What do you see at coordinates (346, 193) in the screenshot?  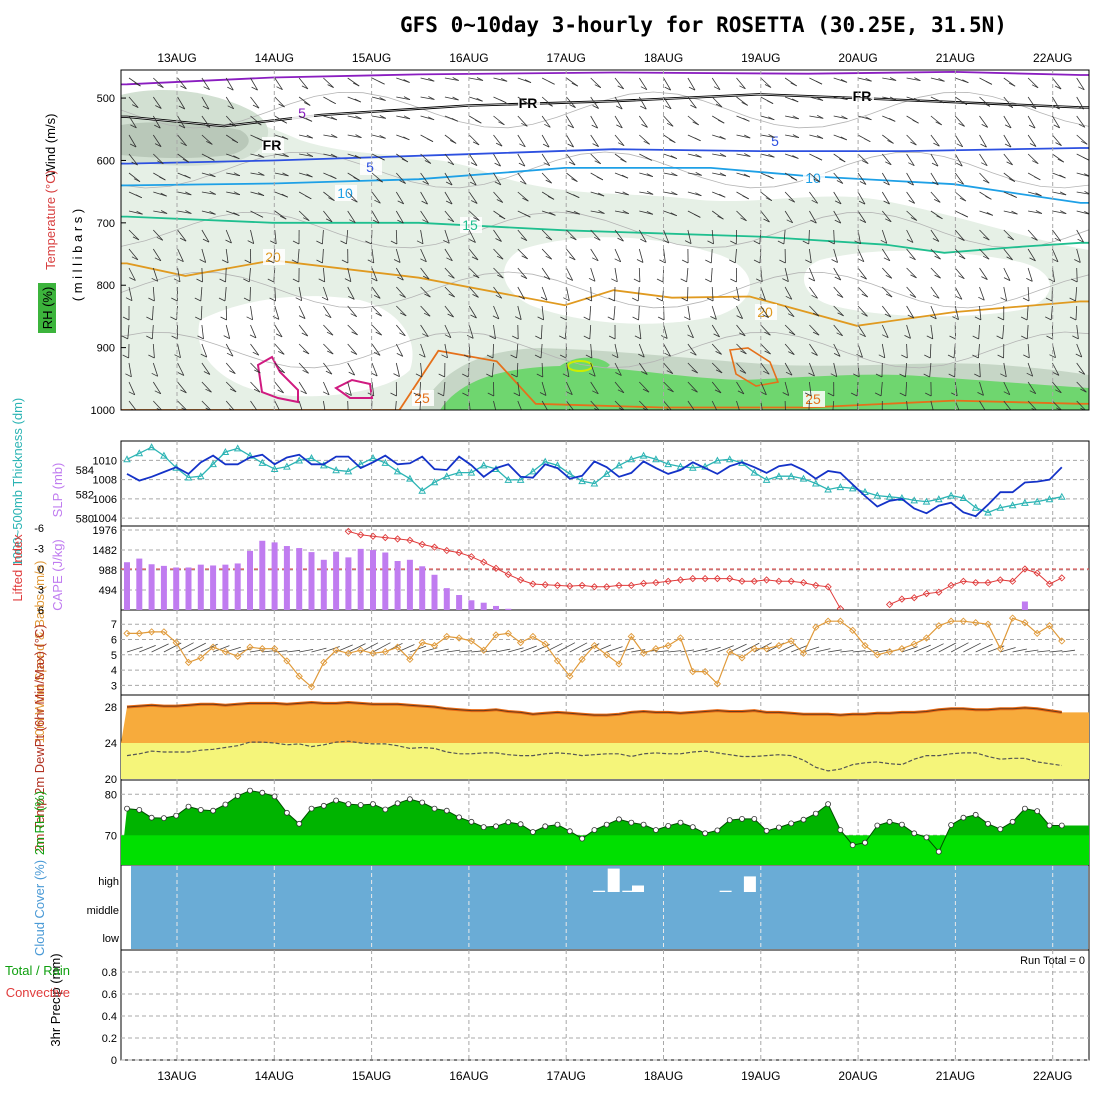 I see `contour-label-bg` at bounding box center [346, 193].